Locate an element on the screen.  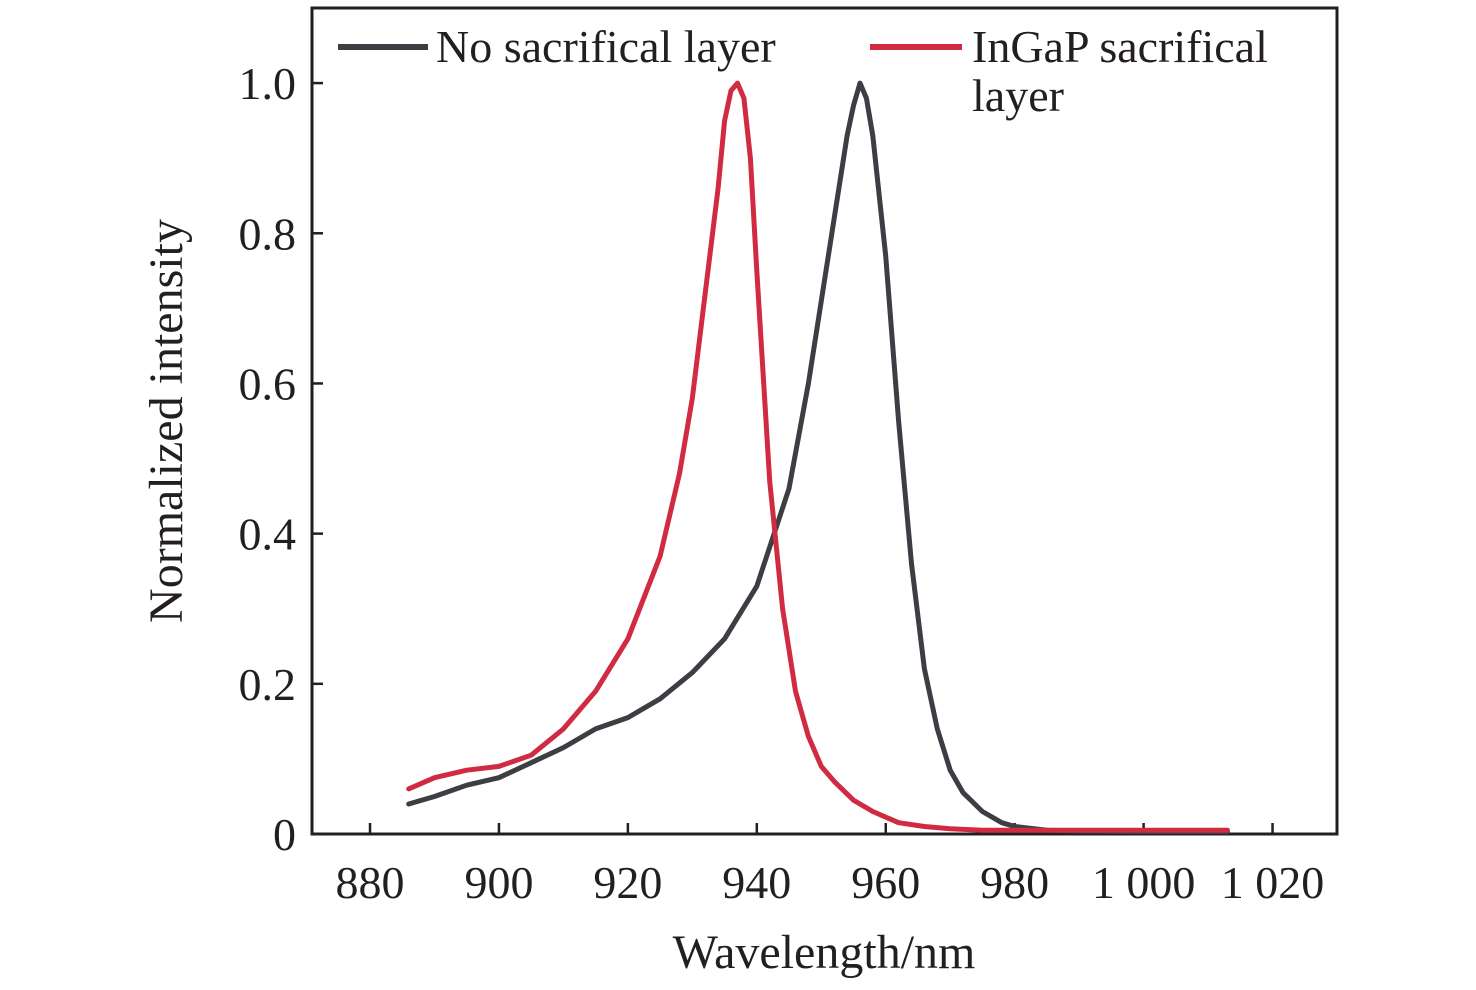
y-tick-label: 0.4 is located at coordinates (268, 534).